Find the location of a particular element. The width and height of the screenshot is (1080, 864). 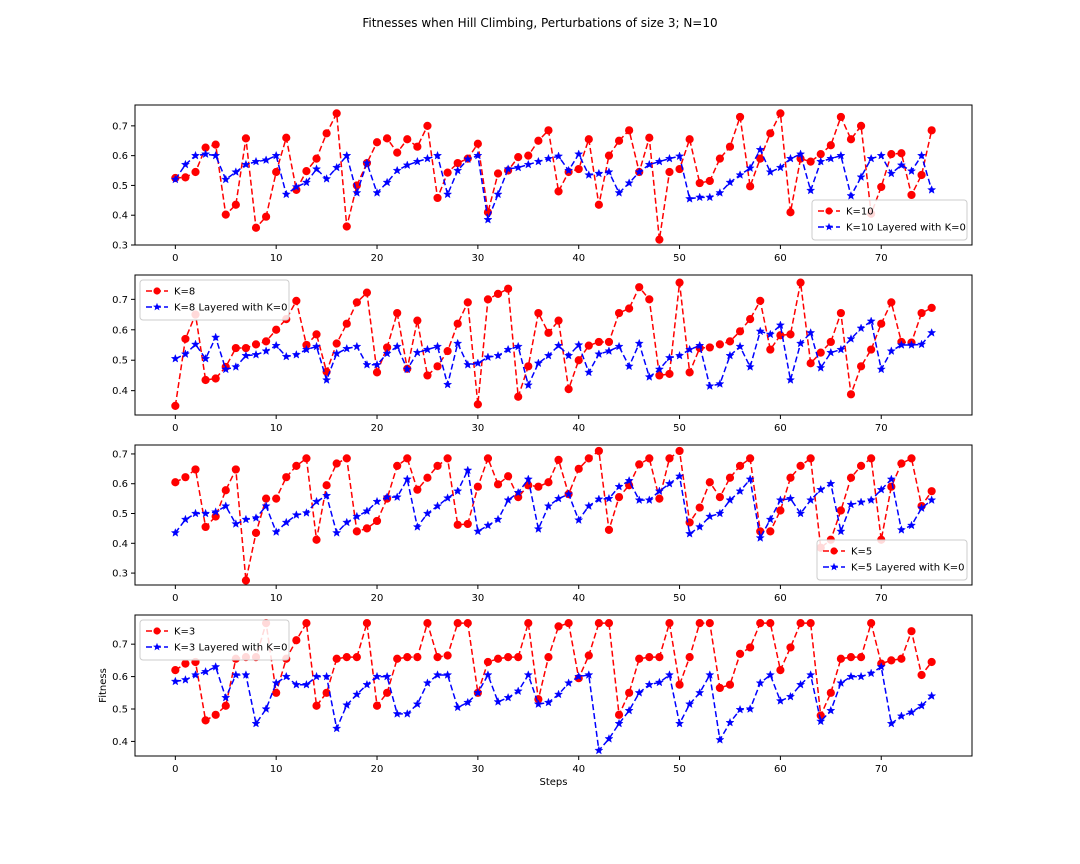

x-tick-label: 60 is located at coordinates (780, 258).